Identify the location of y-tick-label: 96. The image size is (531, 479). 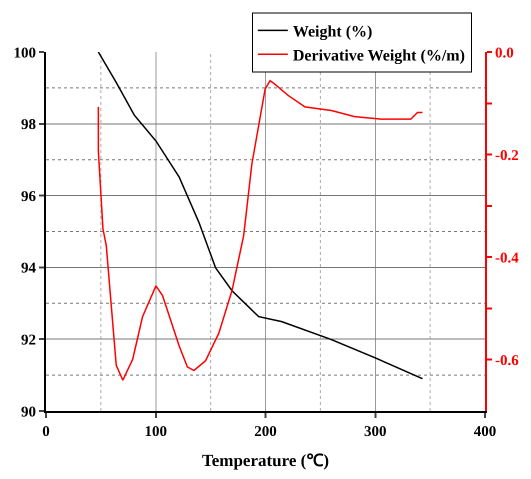
(28, 196).